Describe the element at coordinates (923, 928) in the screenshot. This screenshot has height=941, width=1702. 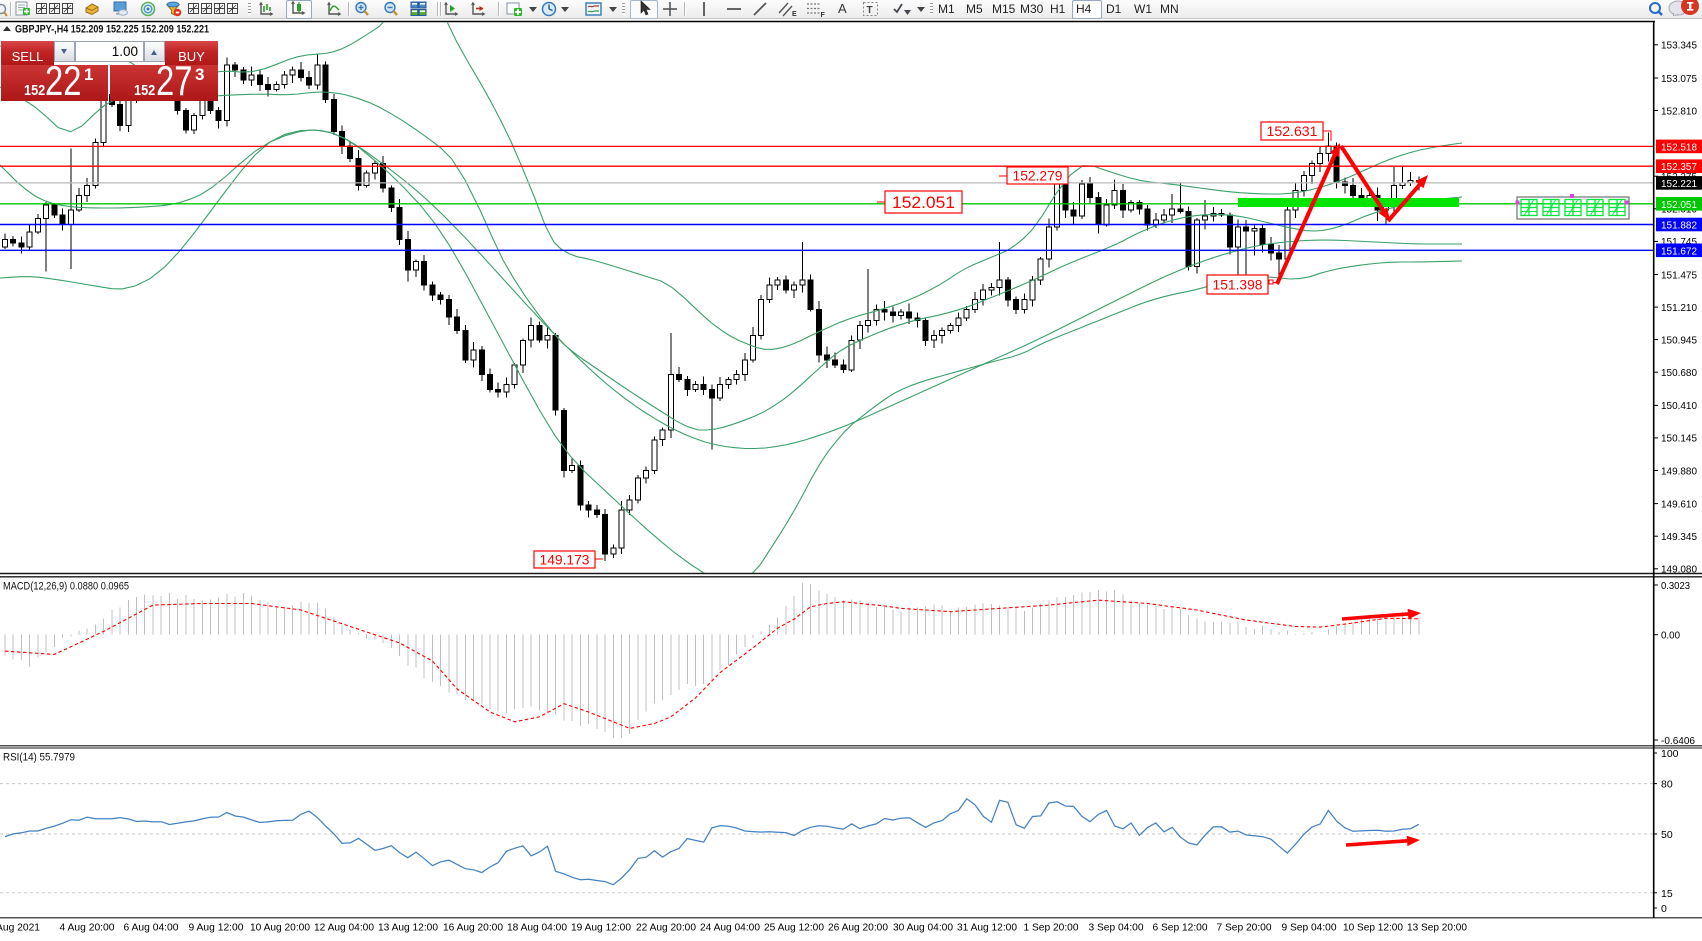
I see `svg-text: 30 Aug 04:00` at that location.